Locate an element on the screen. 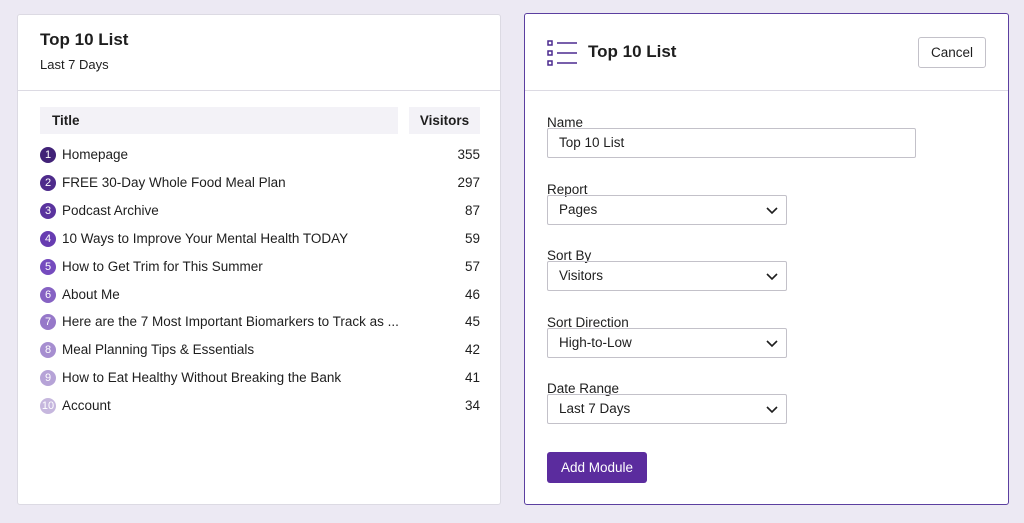 This screenshot has width=1024, height=523. row-visitors: 87 is located at coordinates (472, 210).